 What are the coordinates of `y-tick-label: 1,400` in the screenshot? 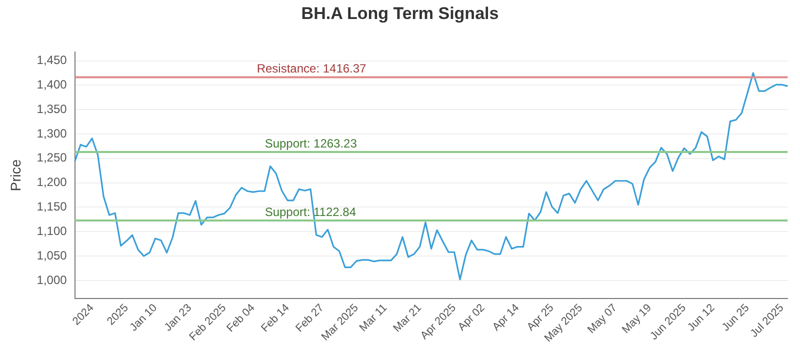 It's located at (52, 85).